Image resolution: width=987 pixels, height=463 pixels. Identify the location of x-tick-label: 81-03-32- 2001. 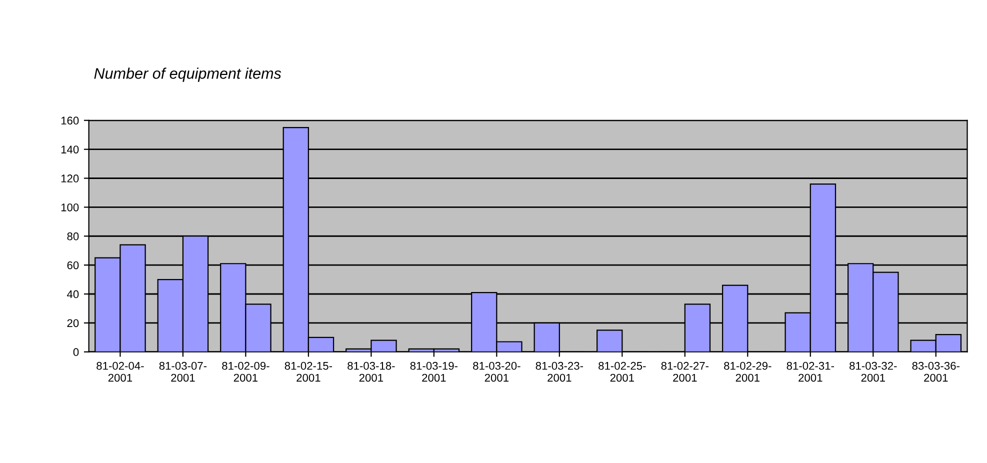
(873, 372).